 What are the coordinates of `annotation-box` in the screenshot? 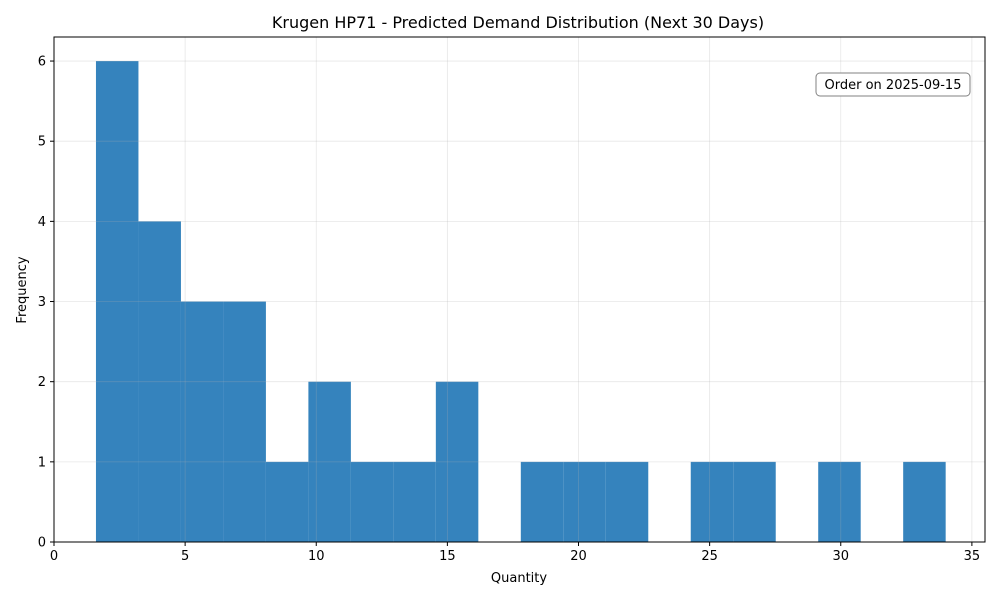 It's located at (893, 84).